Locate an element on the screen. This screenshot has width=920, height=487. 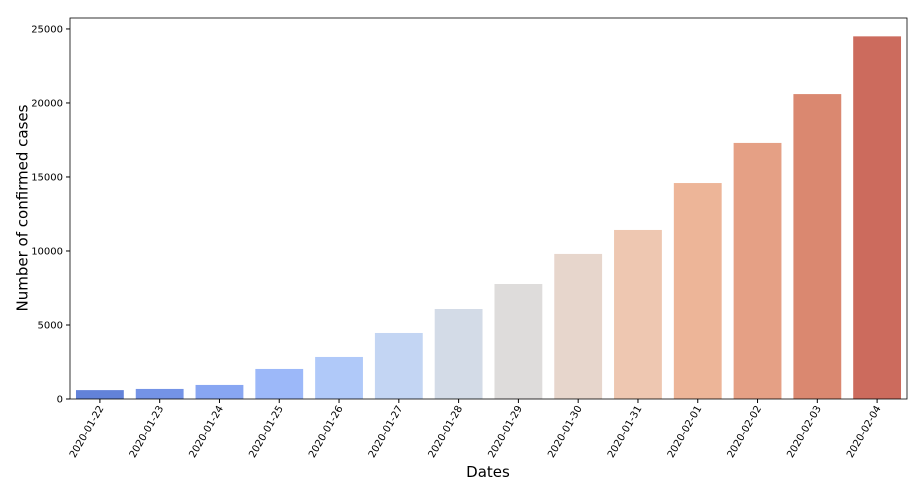
y-tick-label: 20000 is located at coordinates (47, 103).